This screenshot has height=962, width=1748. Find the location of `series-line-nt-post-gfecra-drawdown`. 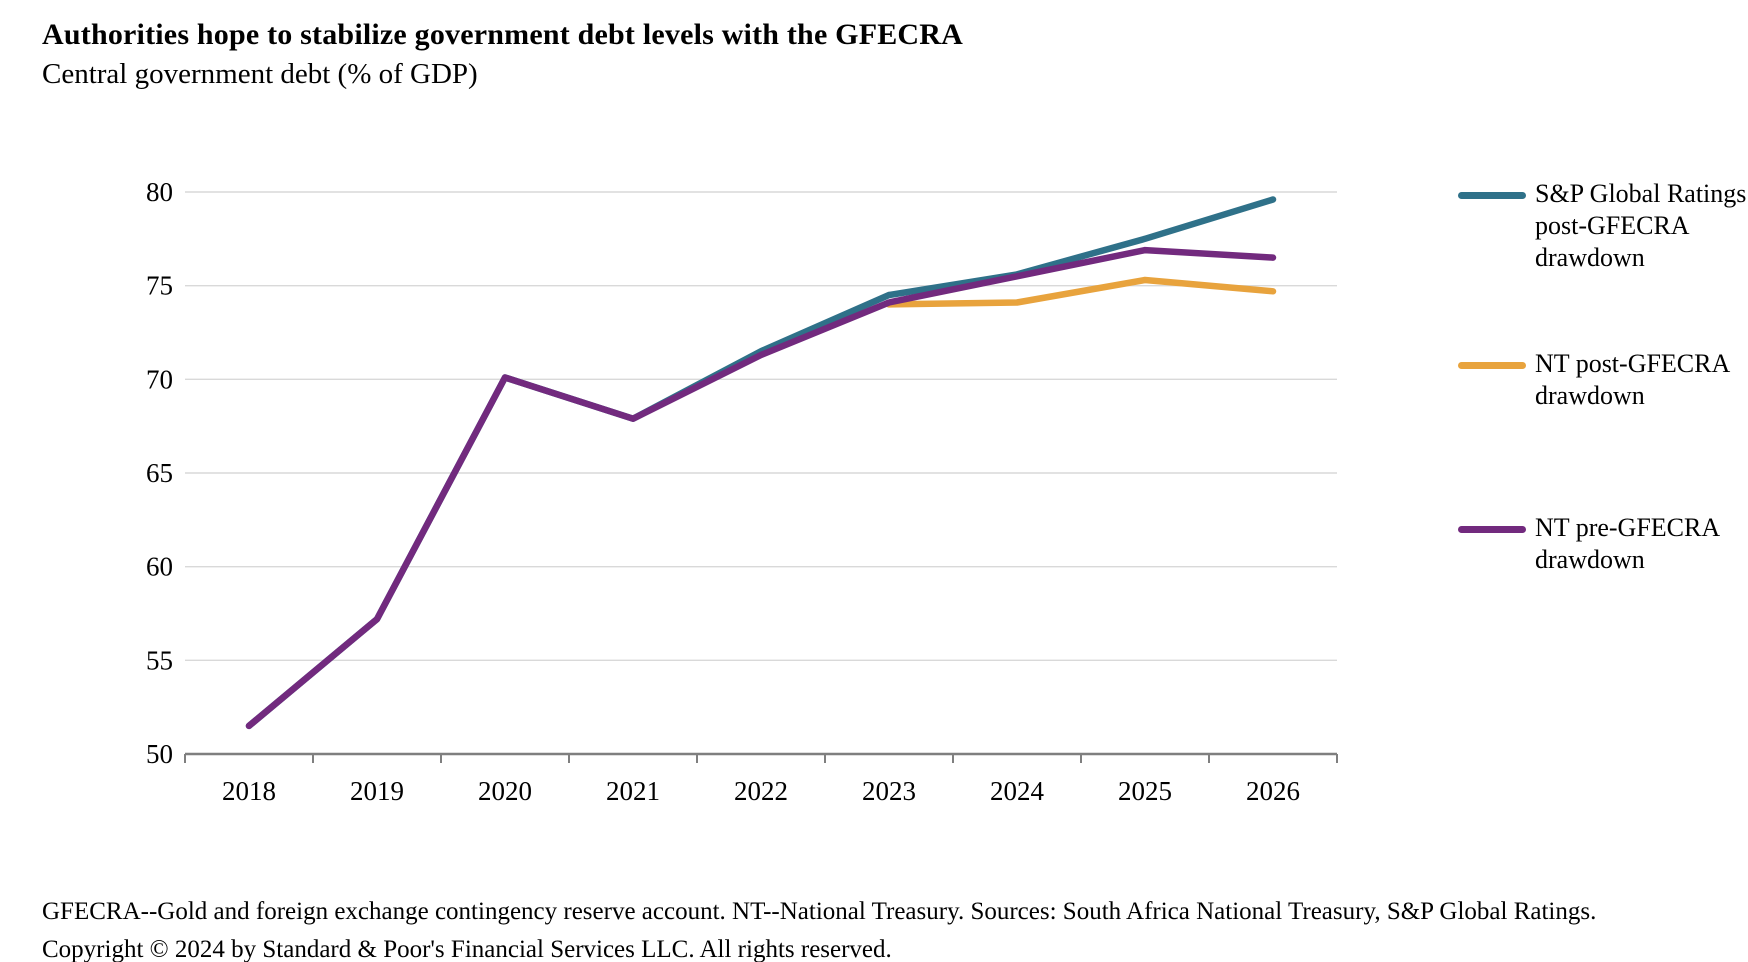

series-line-nt-post-gfecra-drawdown is located at coordinates (1081, 292).